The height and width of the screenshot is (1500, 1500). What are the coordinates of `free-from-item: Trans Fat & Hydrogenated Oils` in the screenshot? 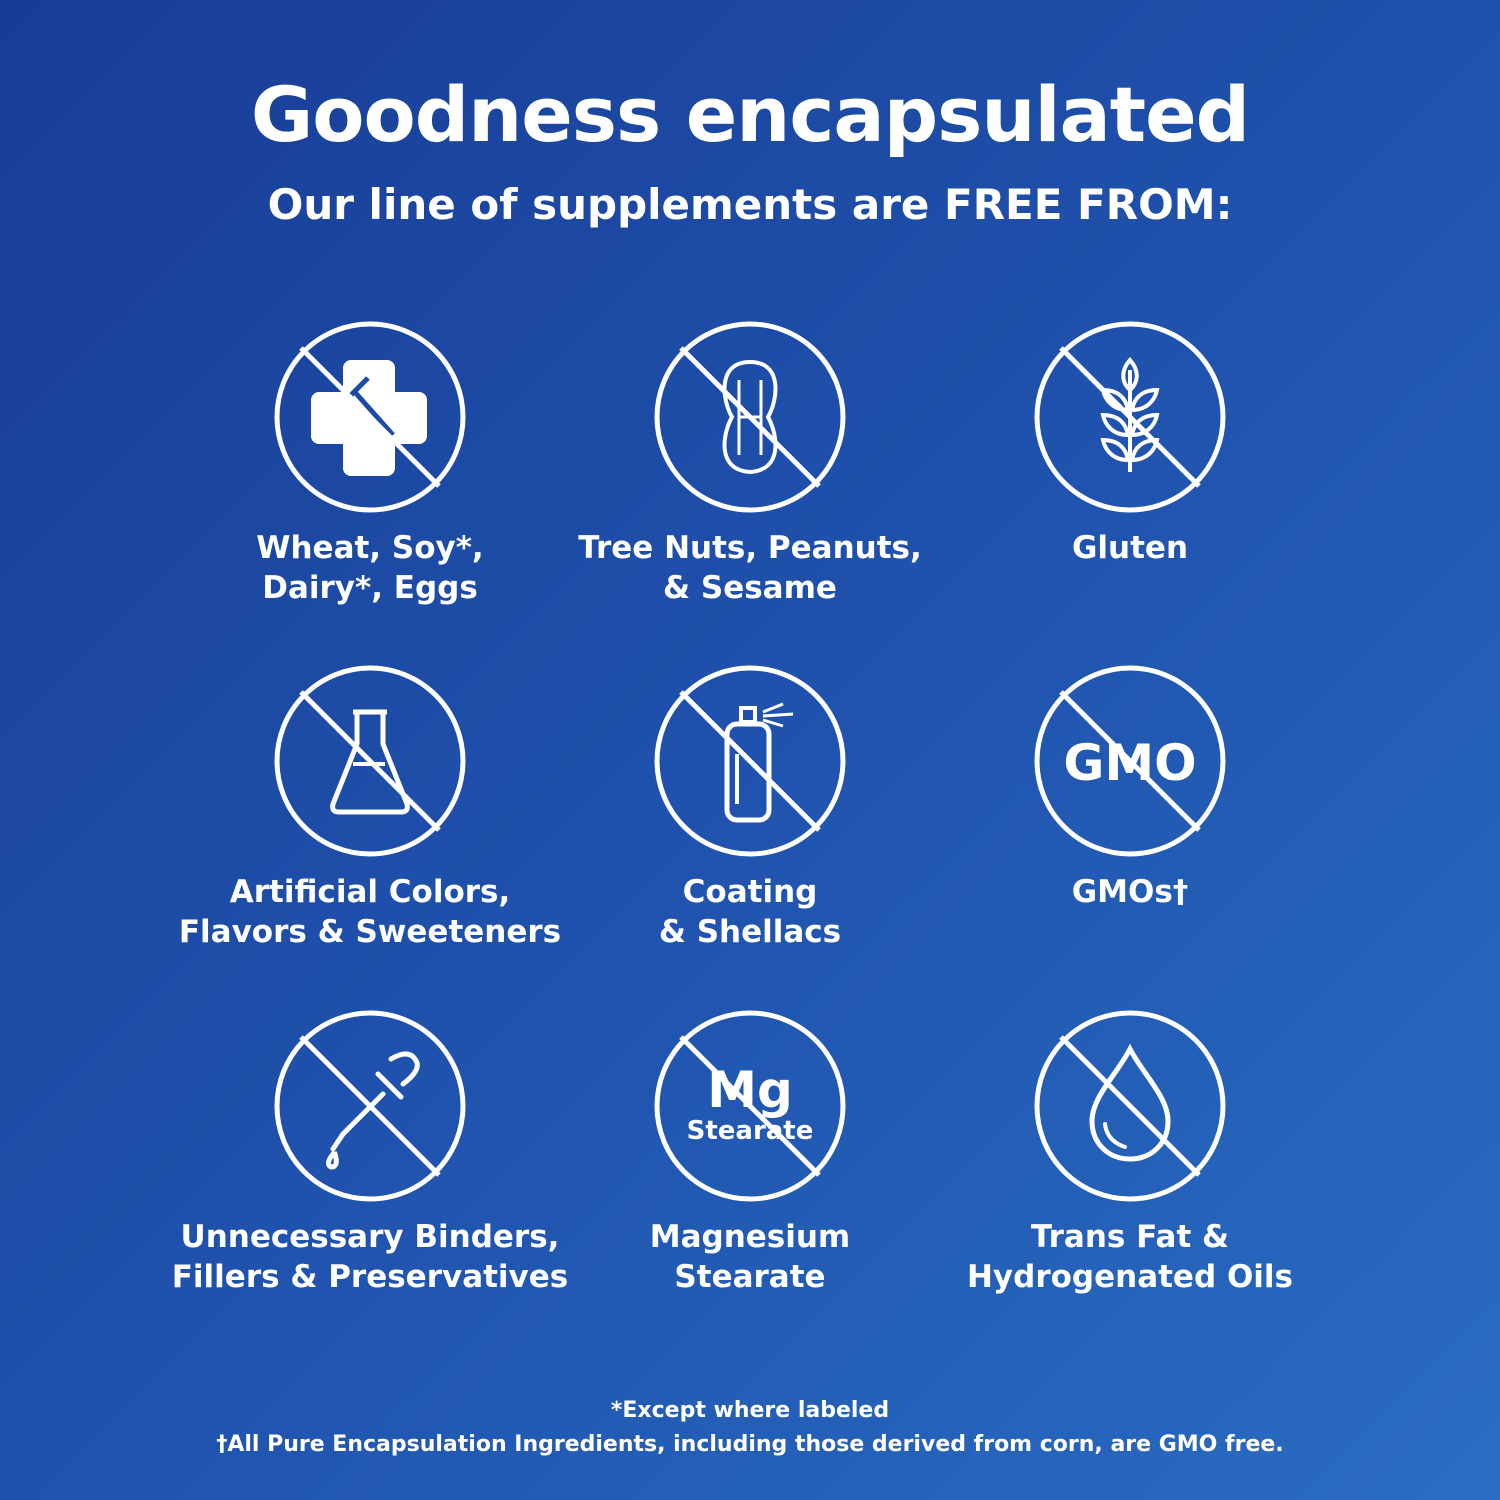 It's located at (1130, 1153).